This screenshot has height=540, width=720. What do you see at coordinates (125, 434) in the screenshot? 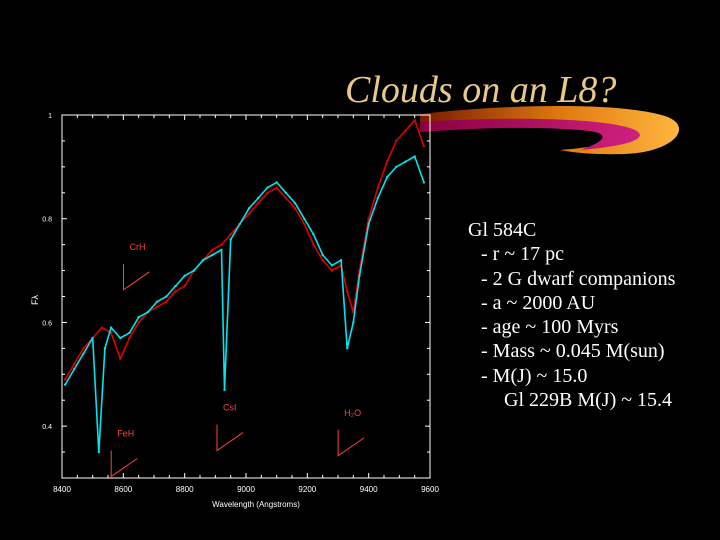
I see `annotation-label: FeH` at bounding box center [125, 434].